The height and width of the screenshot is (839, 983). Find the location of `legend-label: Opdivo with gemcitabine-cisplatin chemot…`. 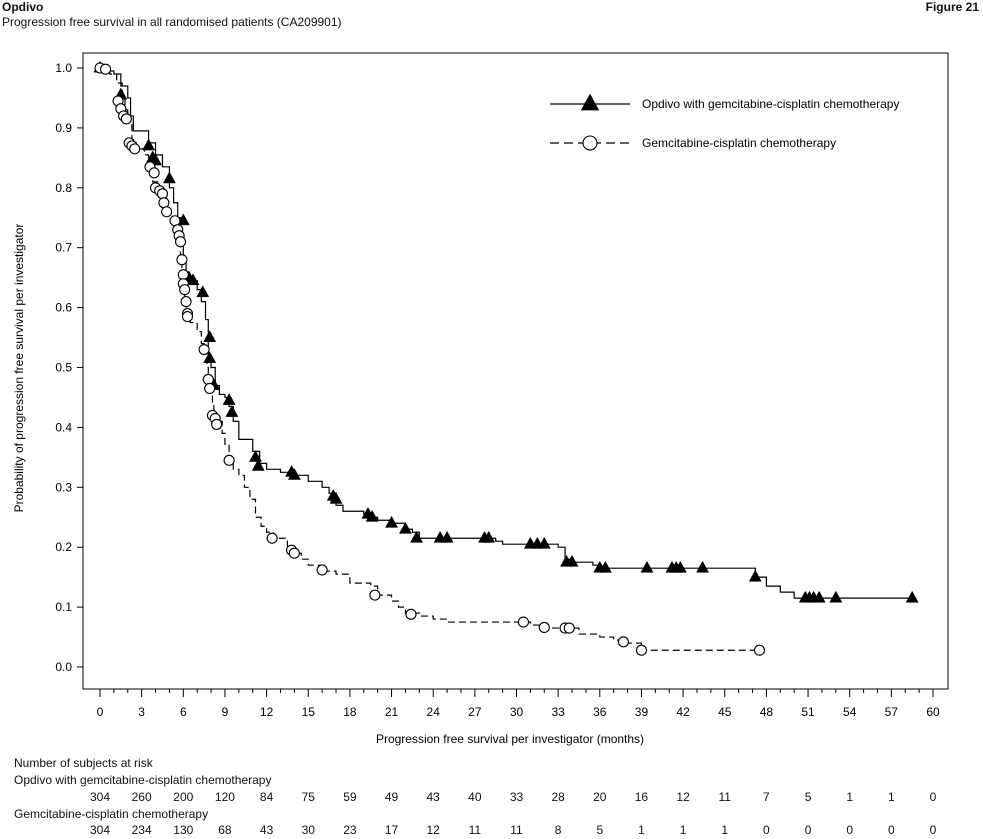

legend-label: Opdivo with gemcitabine-cisplatin chemot… is located at coordinates (770, 104).